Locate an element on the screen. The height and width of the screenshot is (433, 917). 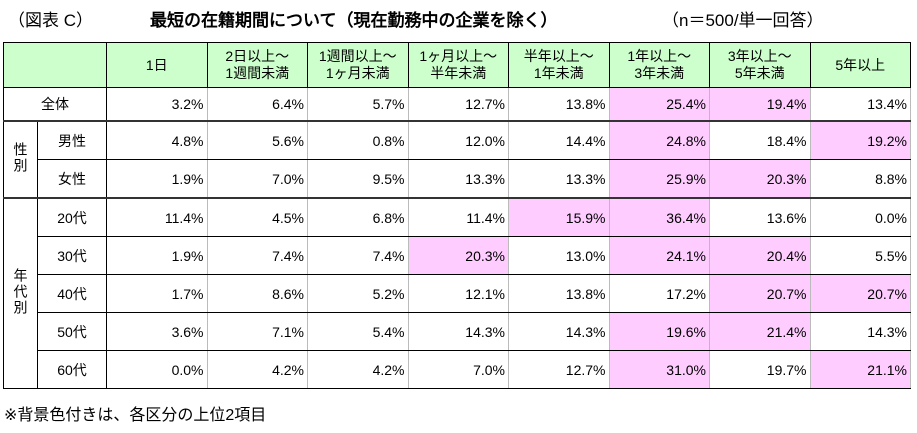
column-header: 2日以上～ 1週間未満 is located at coordinates (257, 65).